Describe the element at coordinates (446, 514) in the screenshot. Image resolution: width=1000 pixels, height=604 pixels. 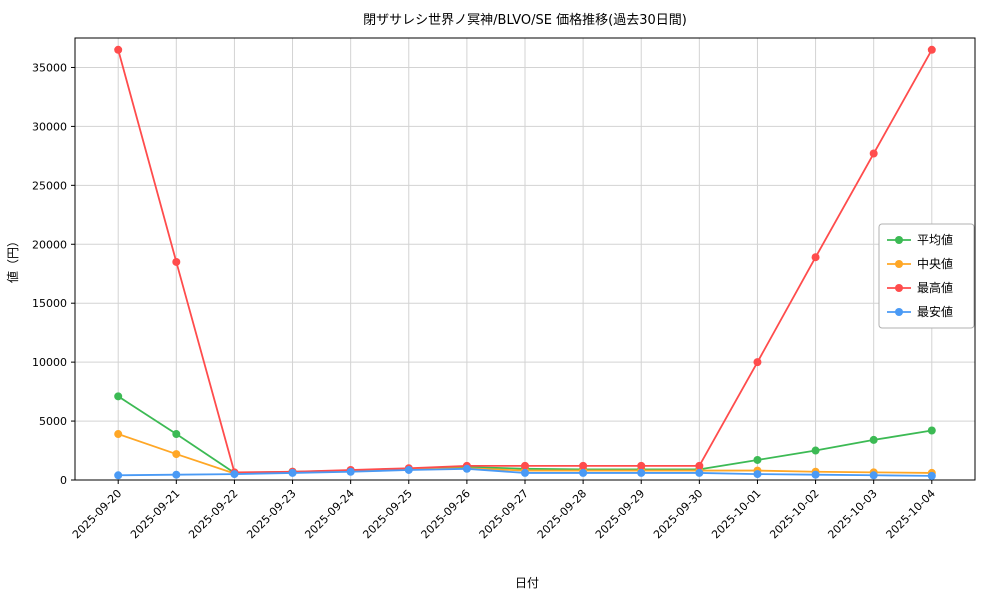
I see `x-tick-label: 2025-09-26` at that location.